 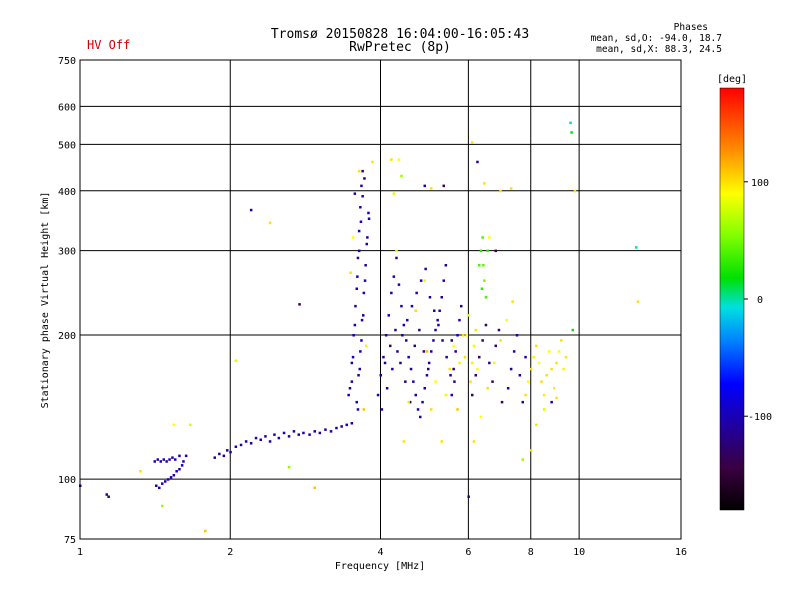 What do you see at coordinates (45, 300) in the screenshot?
I see `y-axis-label: Stationary phase Virtual Height [km]` at bounding box center [45, 300].